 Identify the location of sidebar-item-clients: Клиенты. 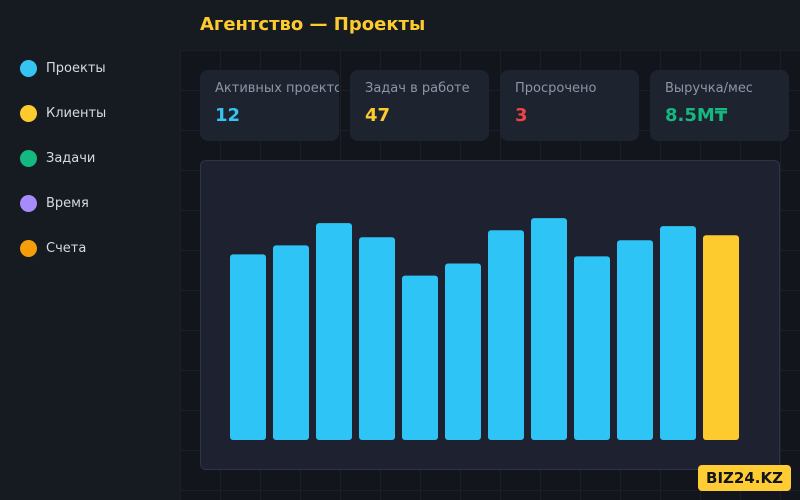
(63, 113).